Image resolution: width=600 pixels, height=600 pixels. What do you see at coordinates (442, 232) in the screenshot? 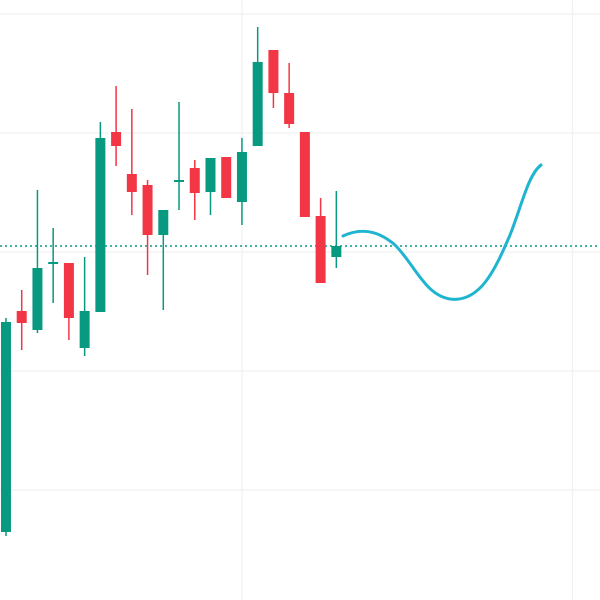
I see `drawn-curve` at bounding box center [442, 232].